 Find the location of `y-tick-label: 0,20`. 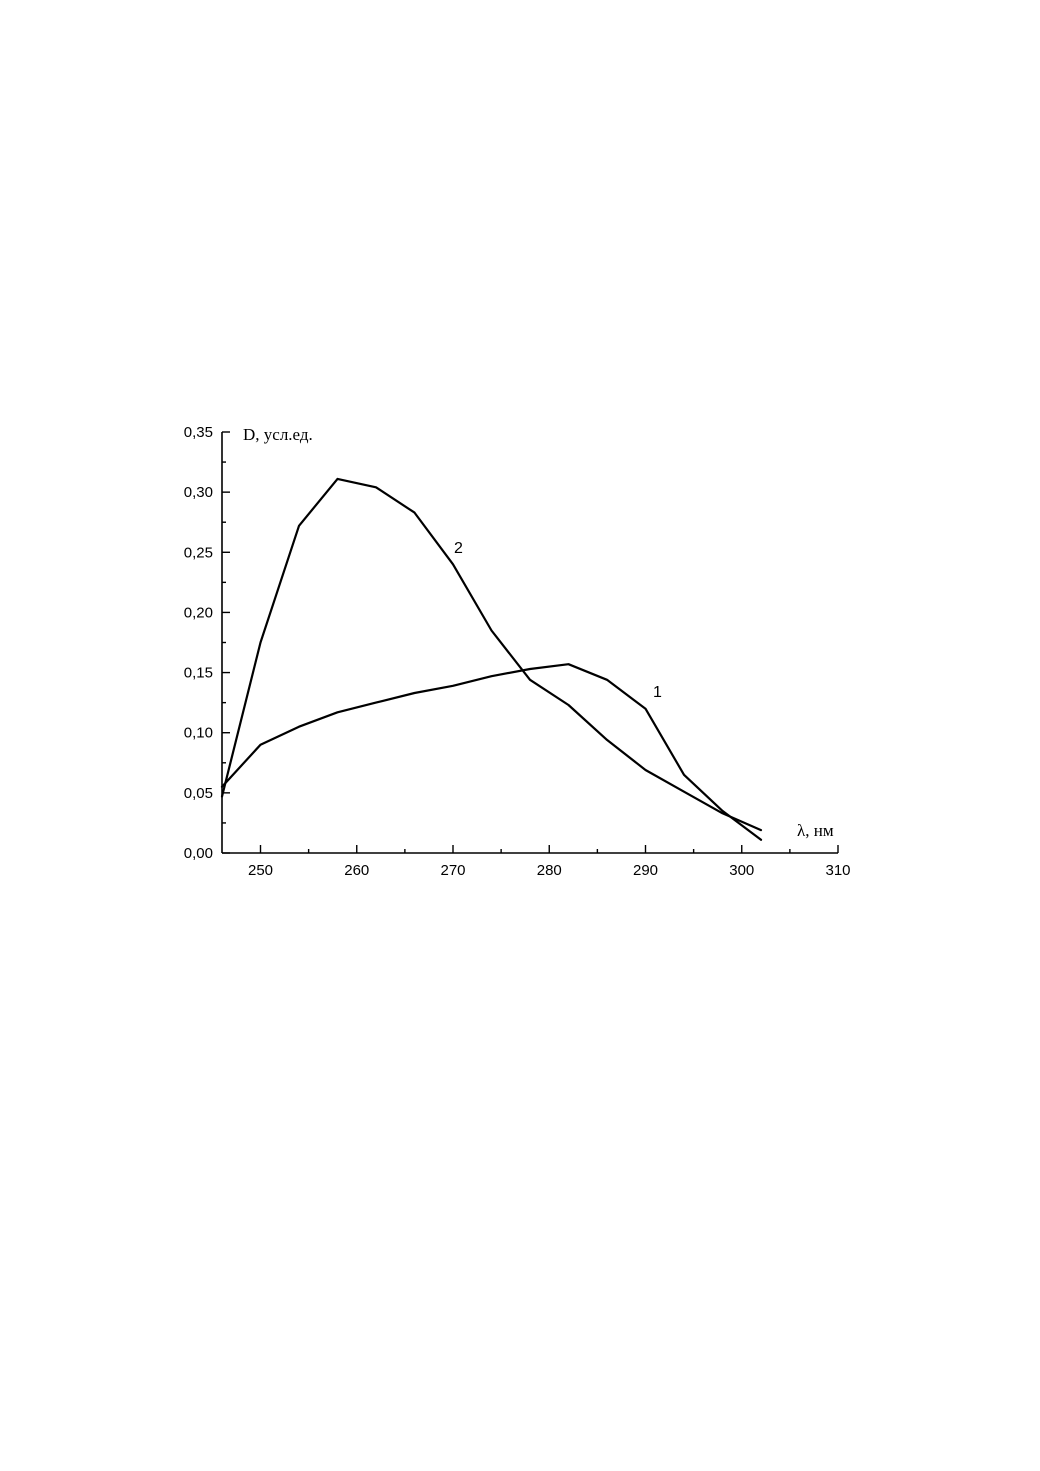

y-tick-label: 0,20 is located at coordinates (198, 612).